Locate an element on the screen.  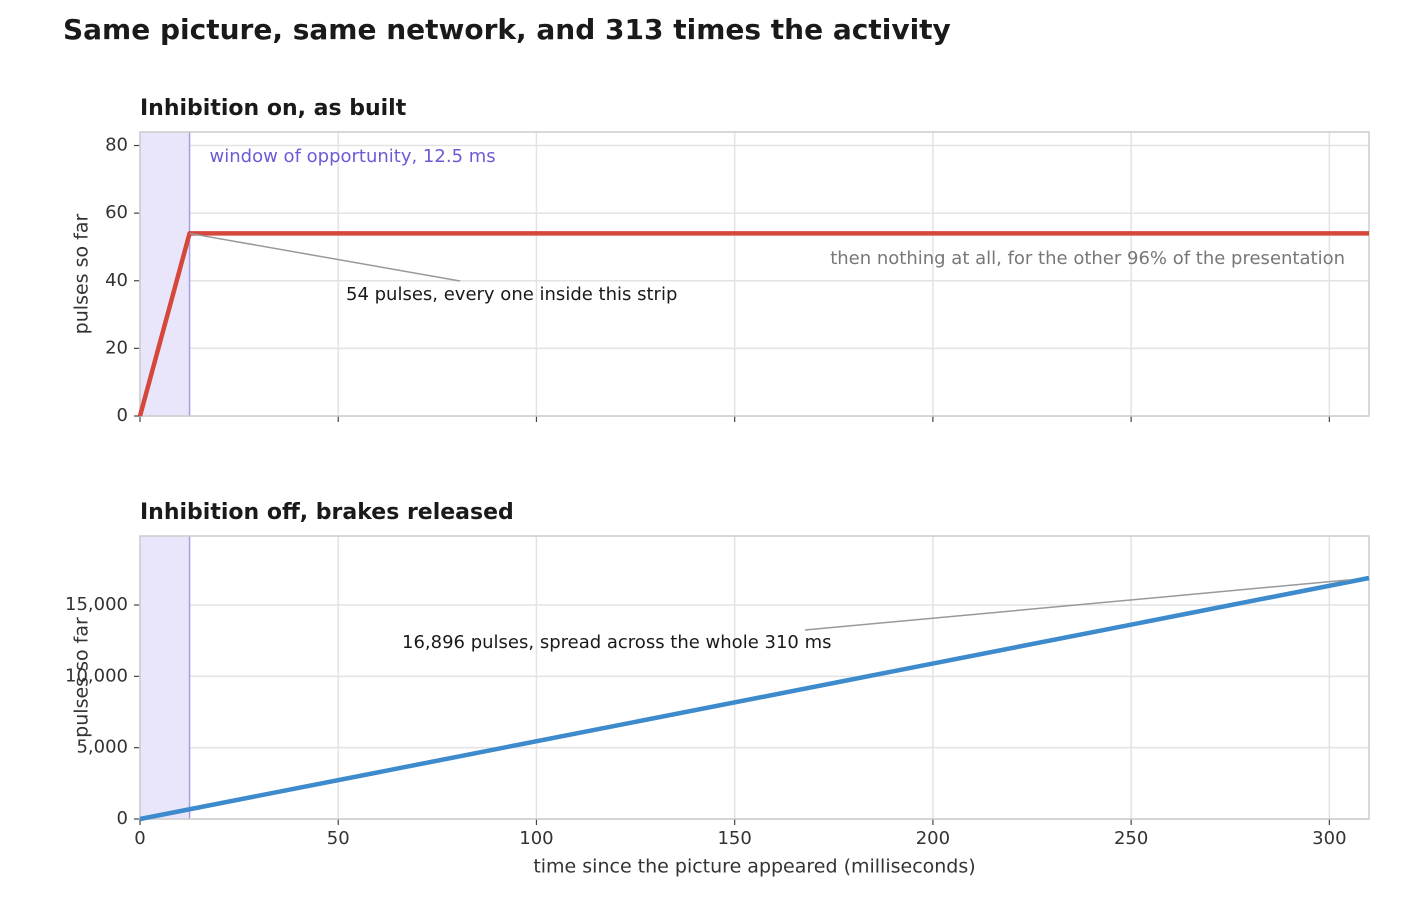
x-tick-label: 150 is located at coordinates (734, 838).